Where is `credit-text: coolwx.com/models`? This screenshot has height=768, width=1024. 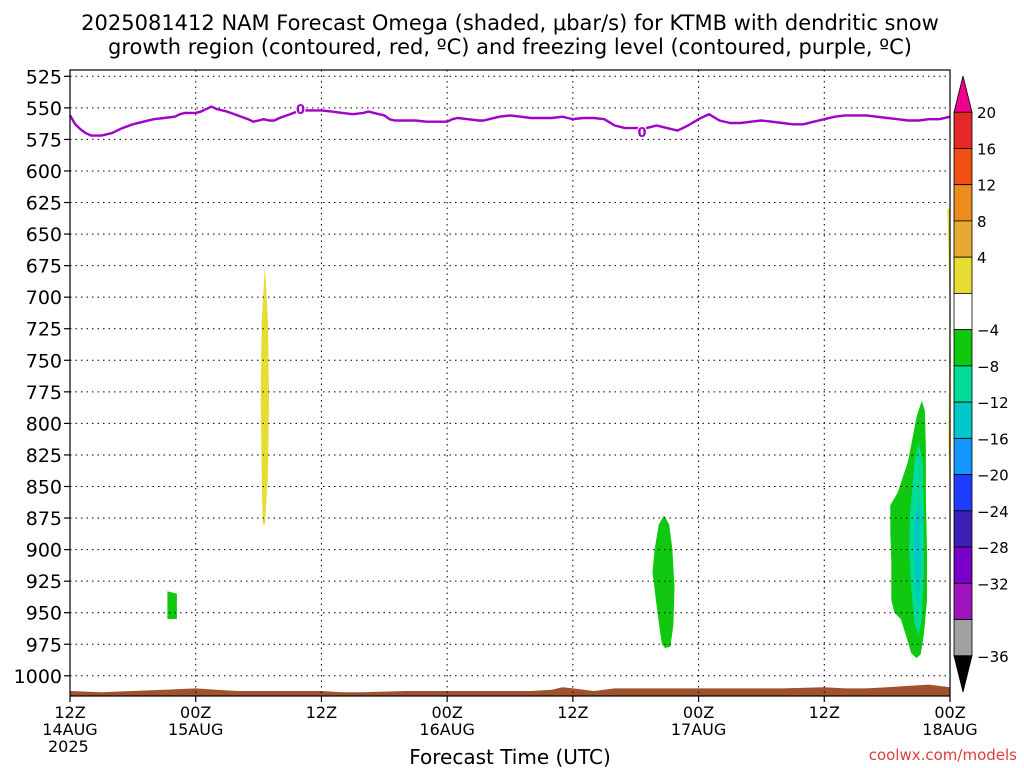
credit-text: coolwx.com/models is located at coordinates (943, 755).